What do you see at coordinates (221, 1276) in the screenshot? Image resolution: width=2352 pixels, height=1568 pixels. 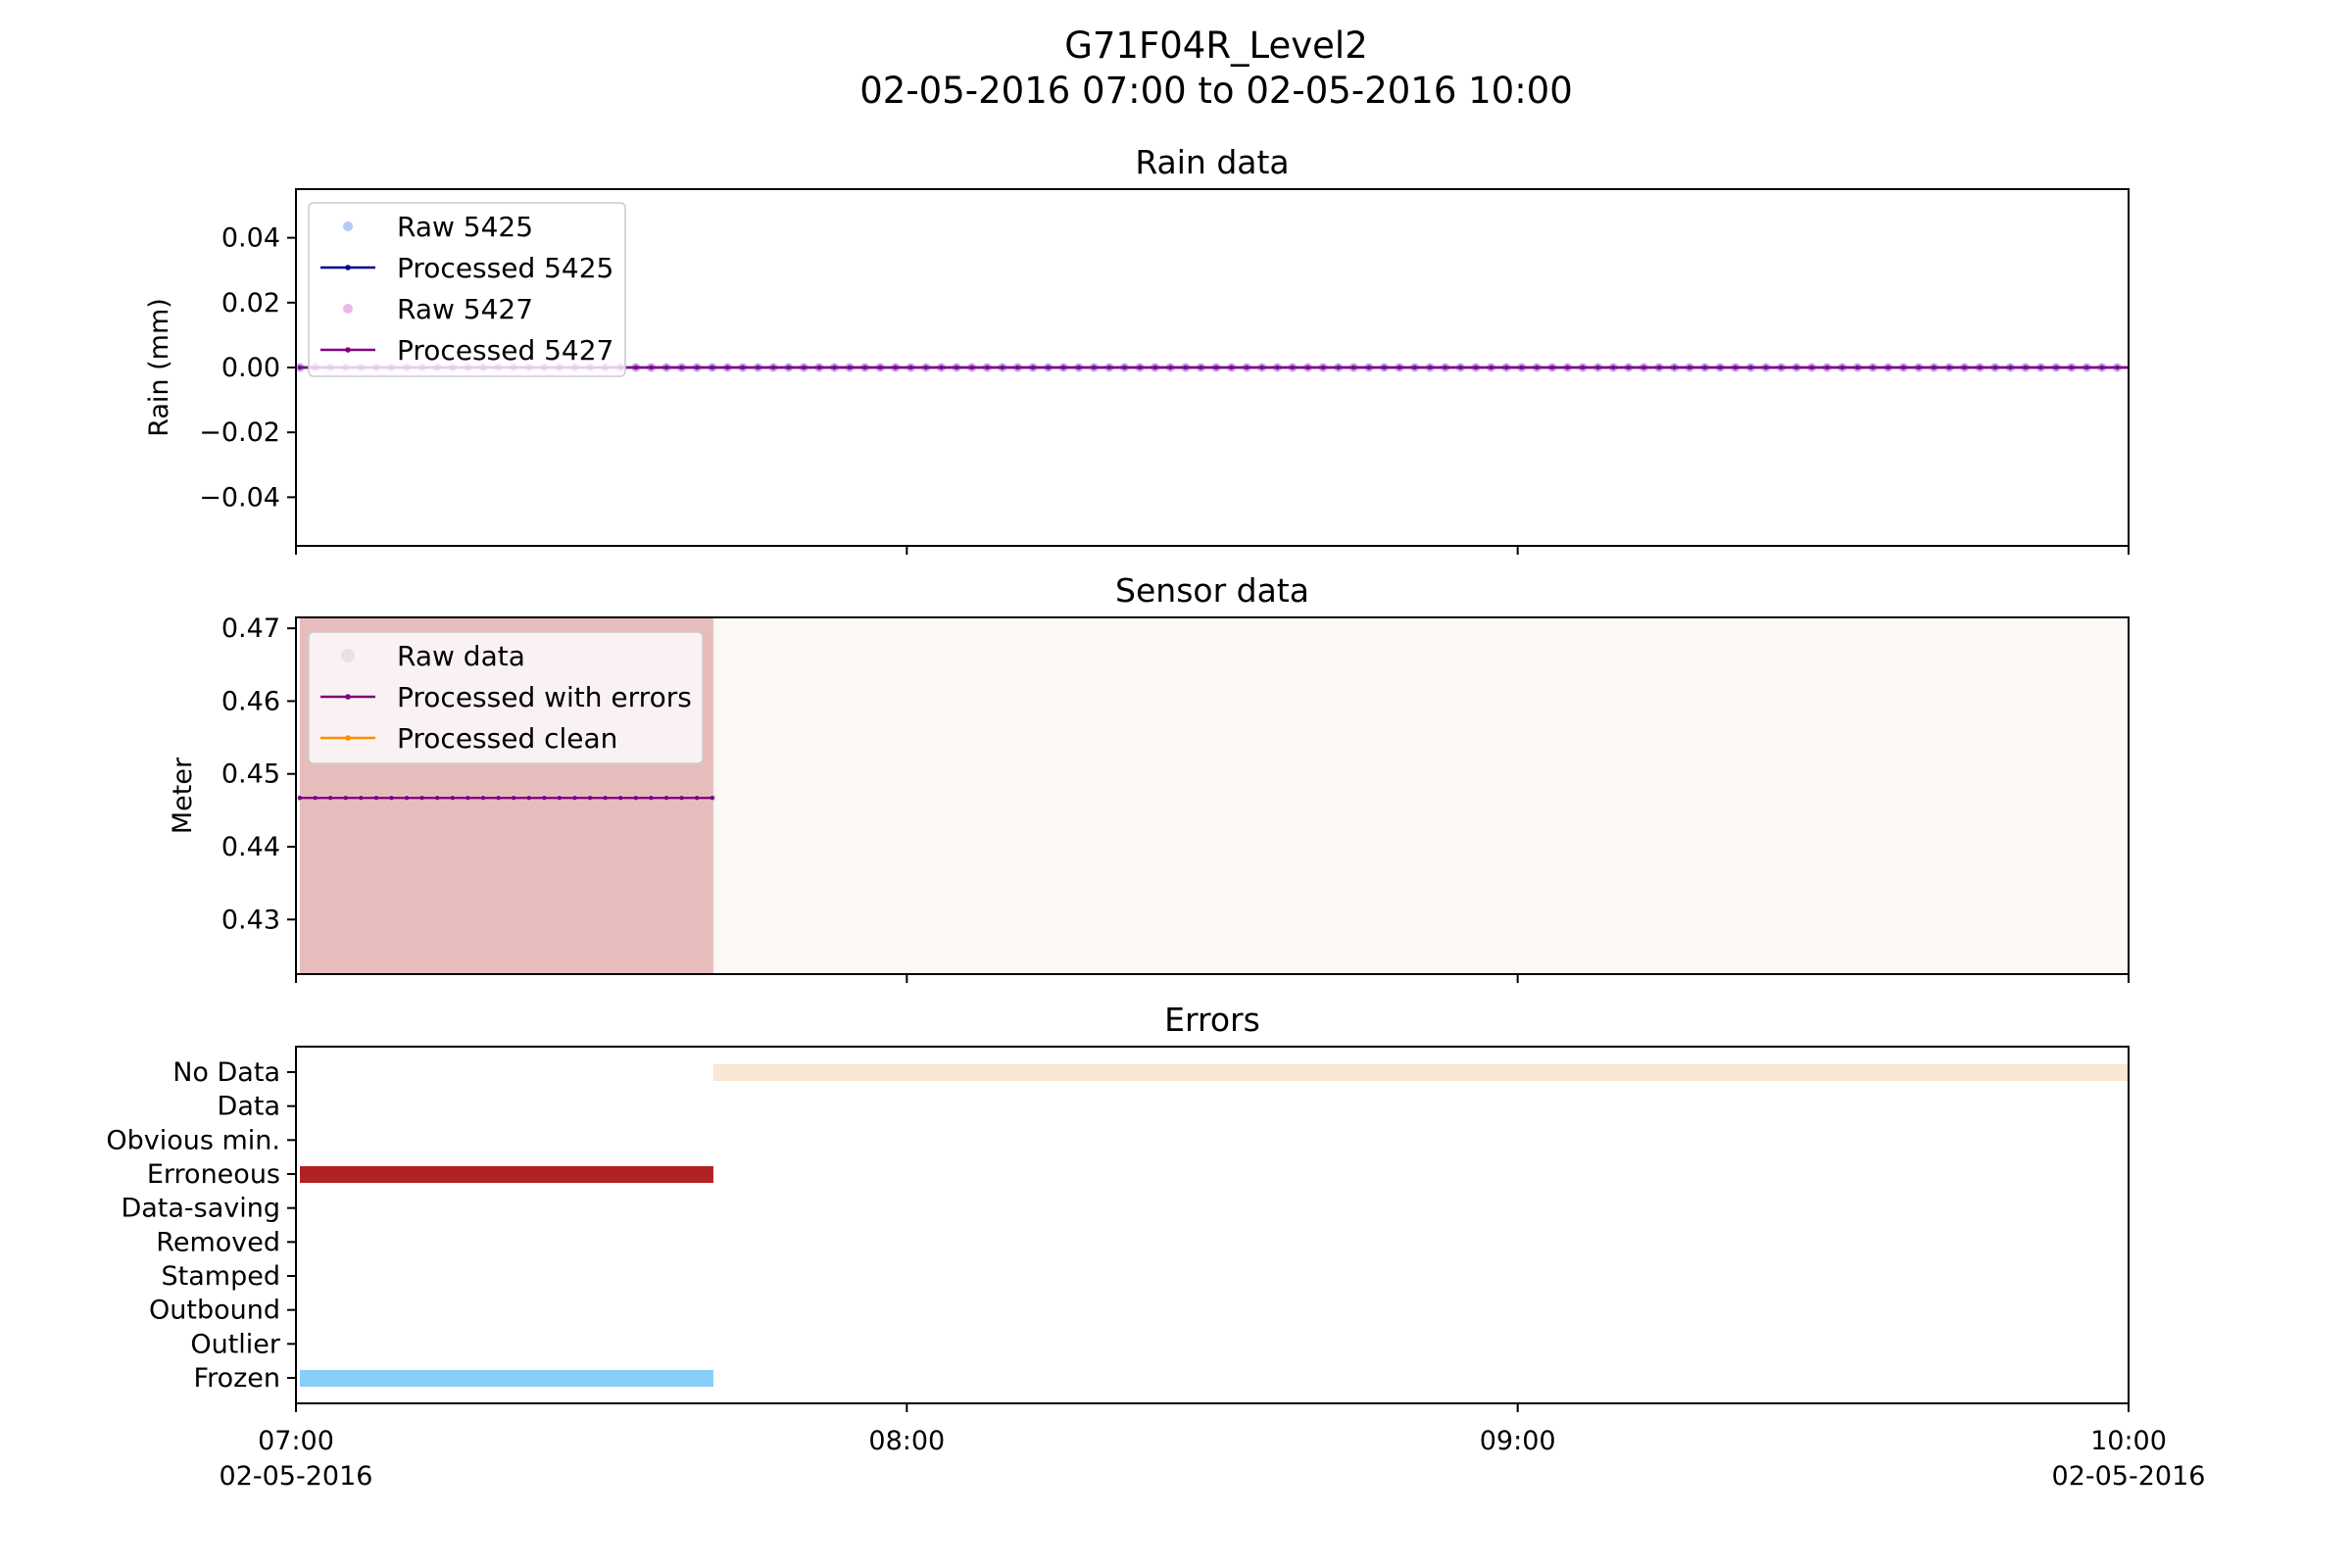 I see `category-label: Stamped` at bounding box center [221, 1276].